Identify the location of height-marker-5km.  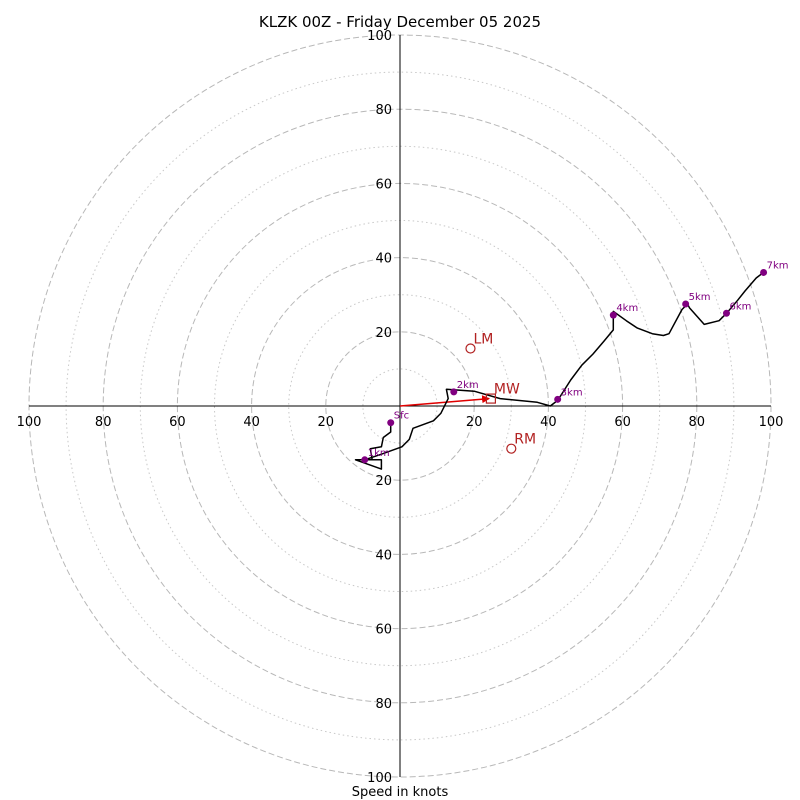
(686, 304).